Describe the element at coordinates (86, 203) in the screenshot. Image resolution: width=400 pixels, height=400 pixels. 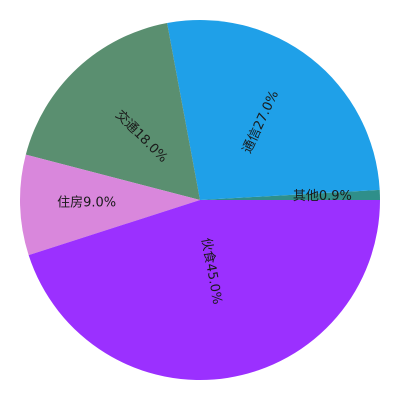
I see `pie-slice-label: 住房9.0%` at that location.